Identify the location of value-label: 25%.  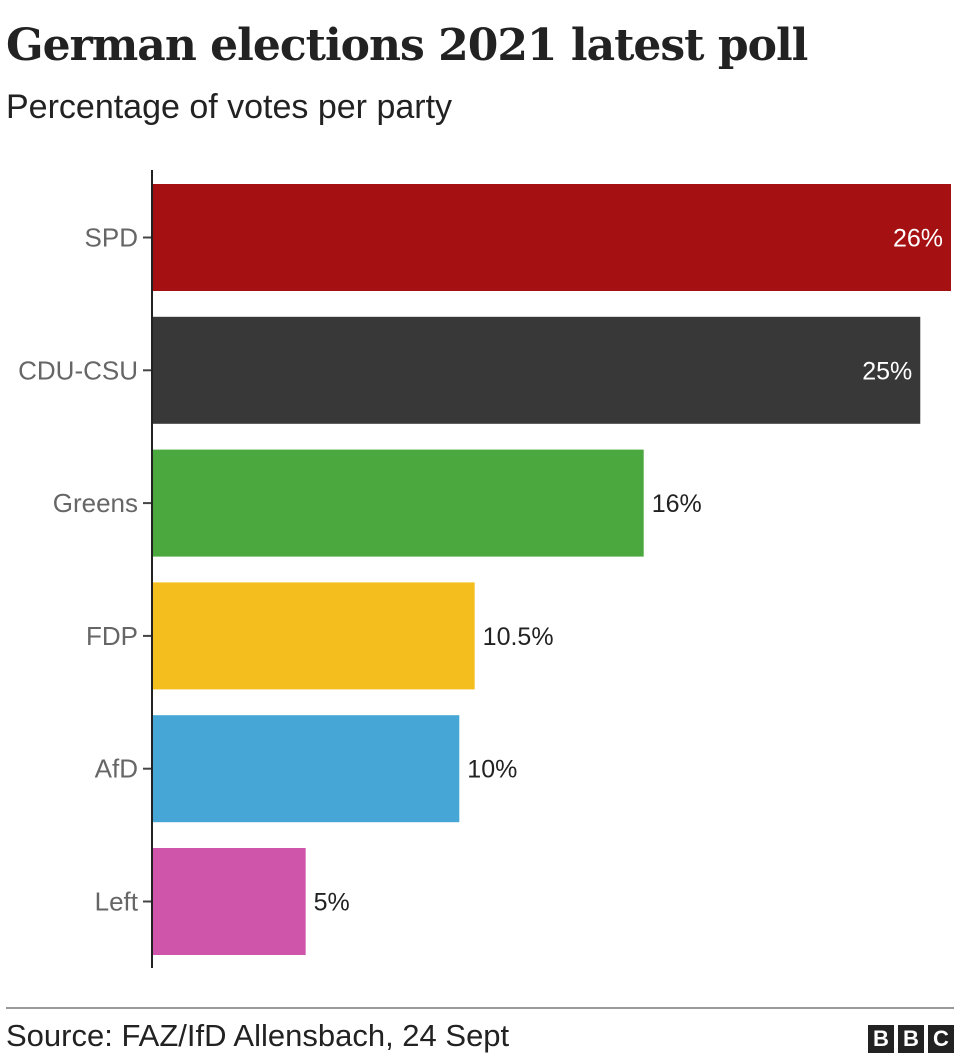
(887, 371).